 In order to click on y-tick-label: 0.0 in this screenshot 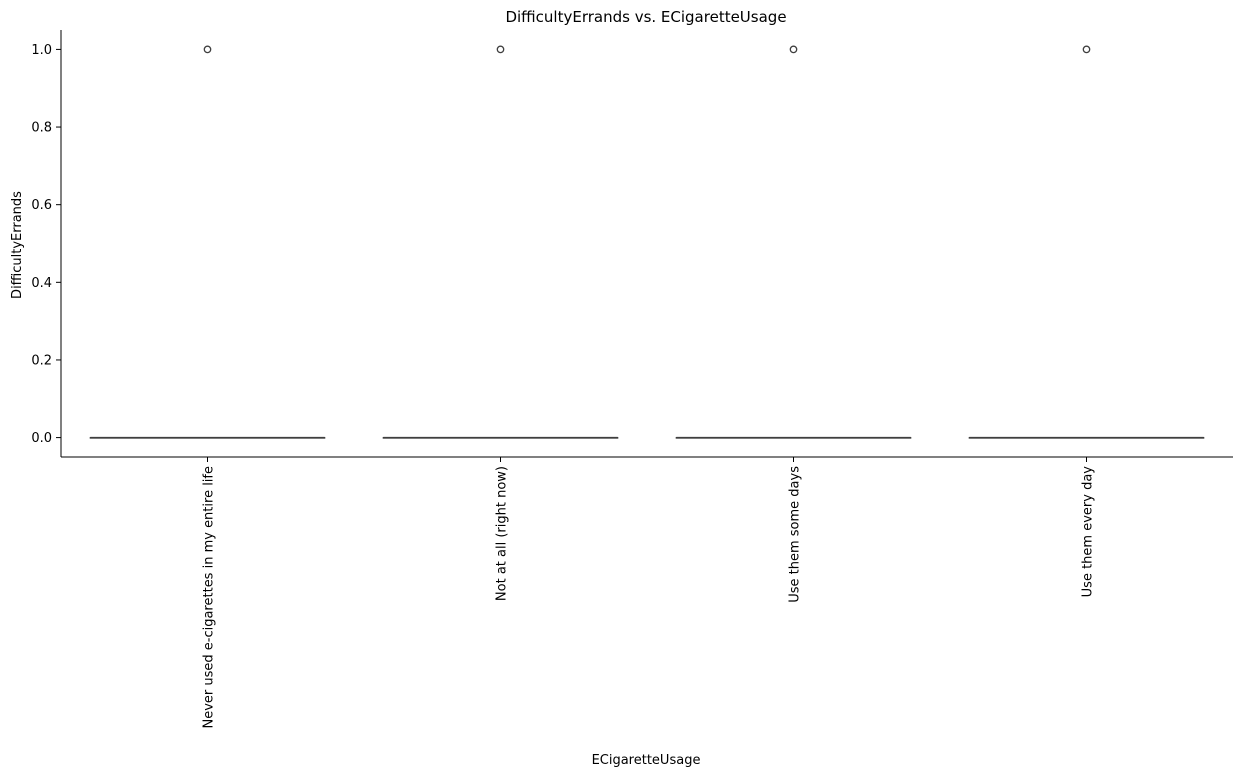, I will do `click(41, 438)`.